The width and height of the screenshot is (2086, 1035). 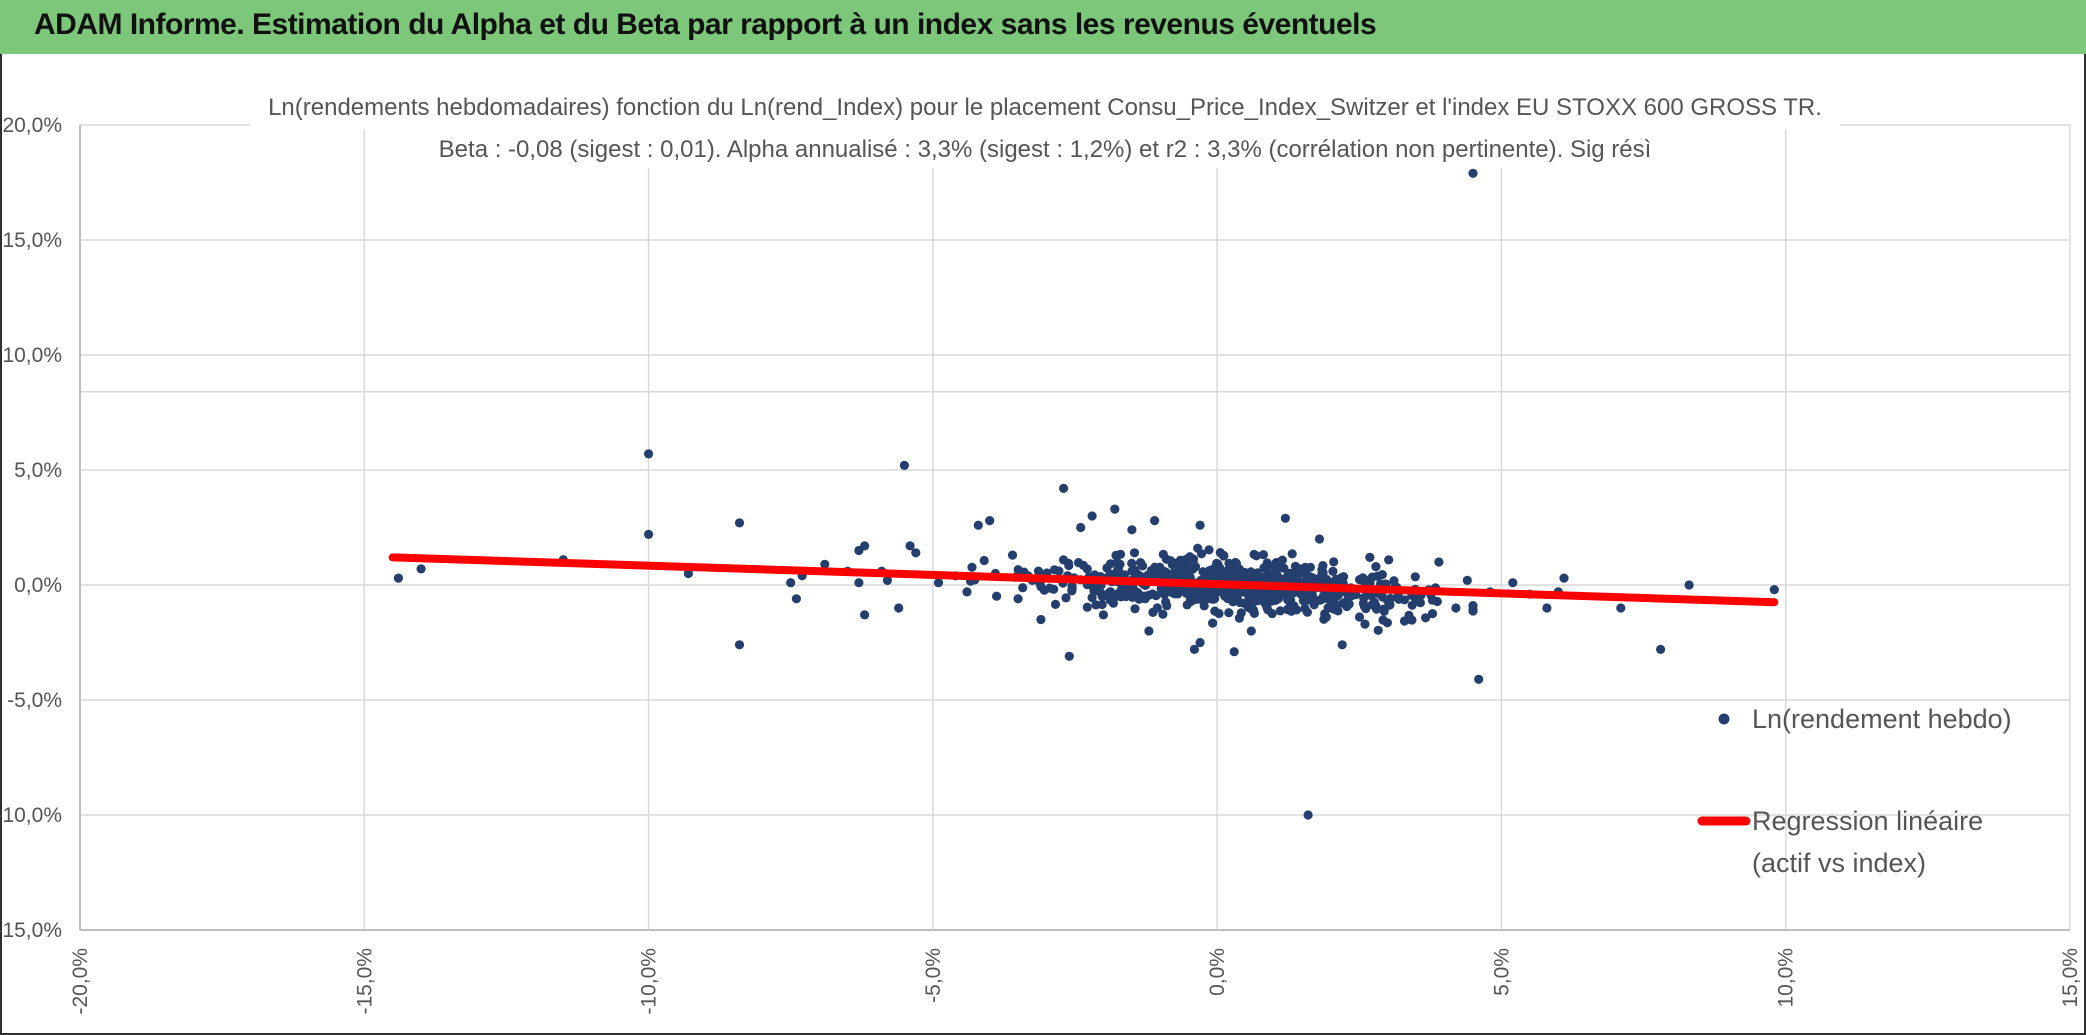 What do you see at coordinates (1839, 863) in the screenshot?
I see `legend-line-label-2: (actif vs index)` at bounding box center [1839, 863].